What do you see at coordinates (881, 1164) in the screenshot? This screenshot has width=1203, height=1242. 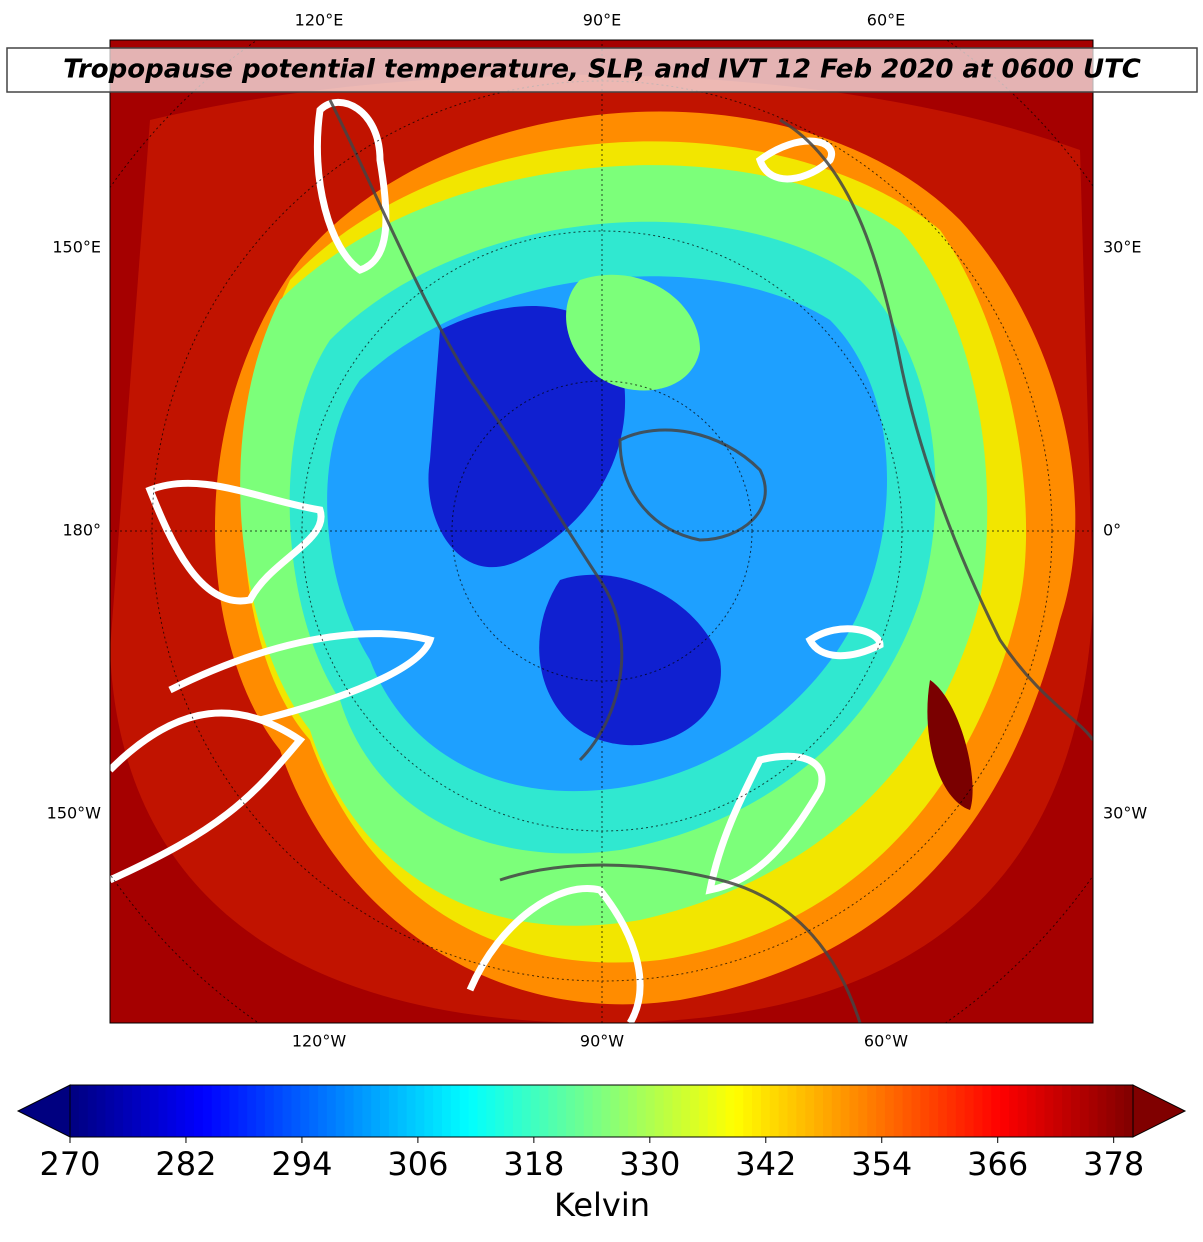 I see `colorbar-tick-label: 354` at bounding box center [881, 1164].